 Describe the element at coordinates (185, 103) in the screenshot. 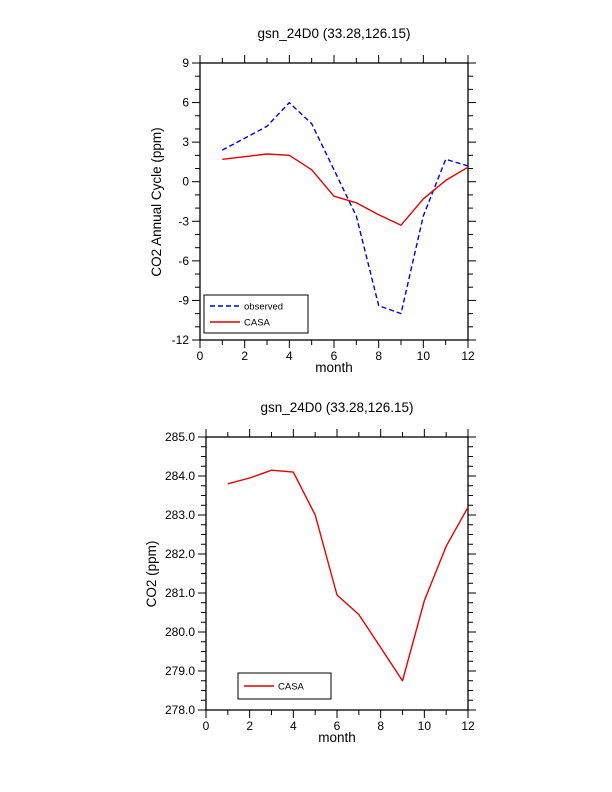

I see `y-tick-label: 6` at that location.